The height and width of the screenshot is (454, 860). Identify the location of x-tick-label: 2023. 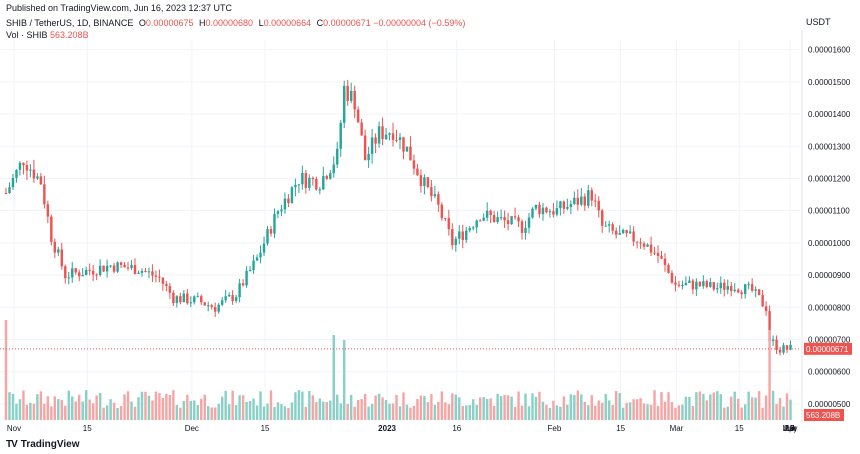
(387, 428).